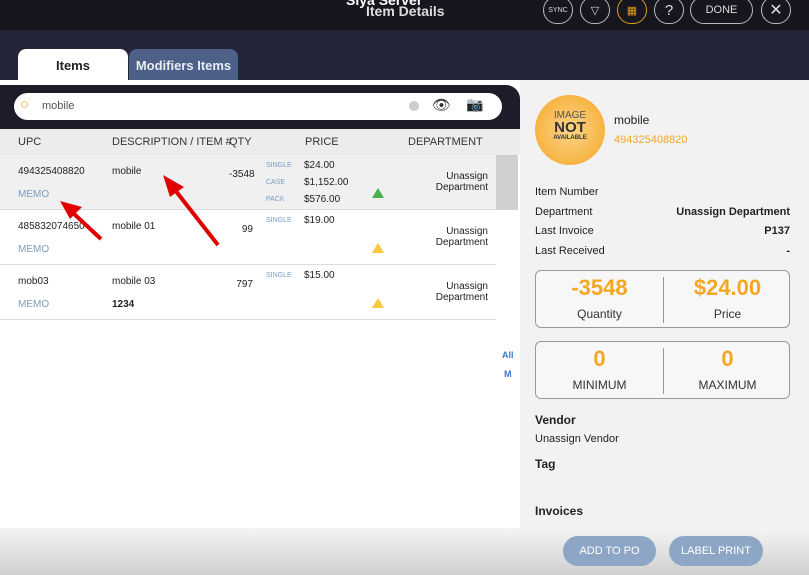  I want to click on label-item-number: Item Number, so click(567, 192).